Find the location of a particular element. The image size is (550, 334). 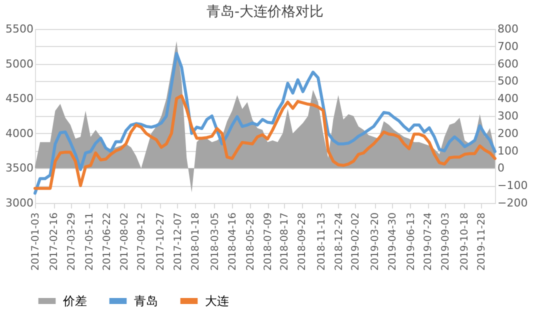

x-tick-label: 2017-08-02 is located at coordinates (124, 241).